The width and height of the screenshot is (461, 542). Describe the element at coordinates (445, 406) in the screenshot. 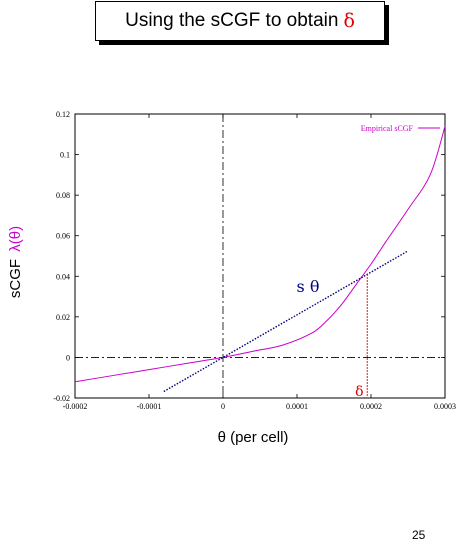

I see `x-tick-label: 0.0003` at that location.